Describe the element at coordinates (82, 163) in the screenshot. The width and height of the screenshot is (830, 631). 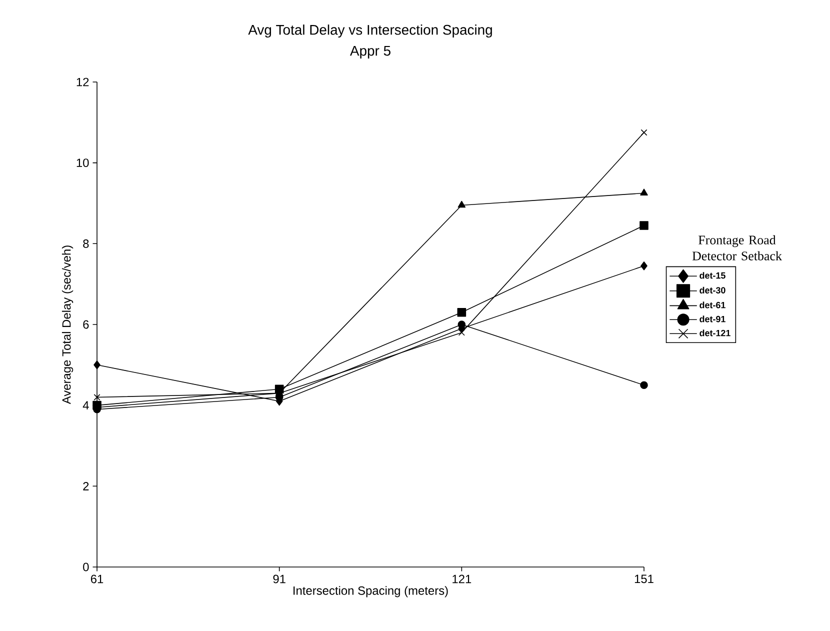
I see `y-tick-label: 10` at that location.